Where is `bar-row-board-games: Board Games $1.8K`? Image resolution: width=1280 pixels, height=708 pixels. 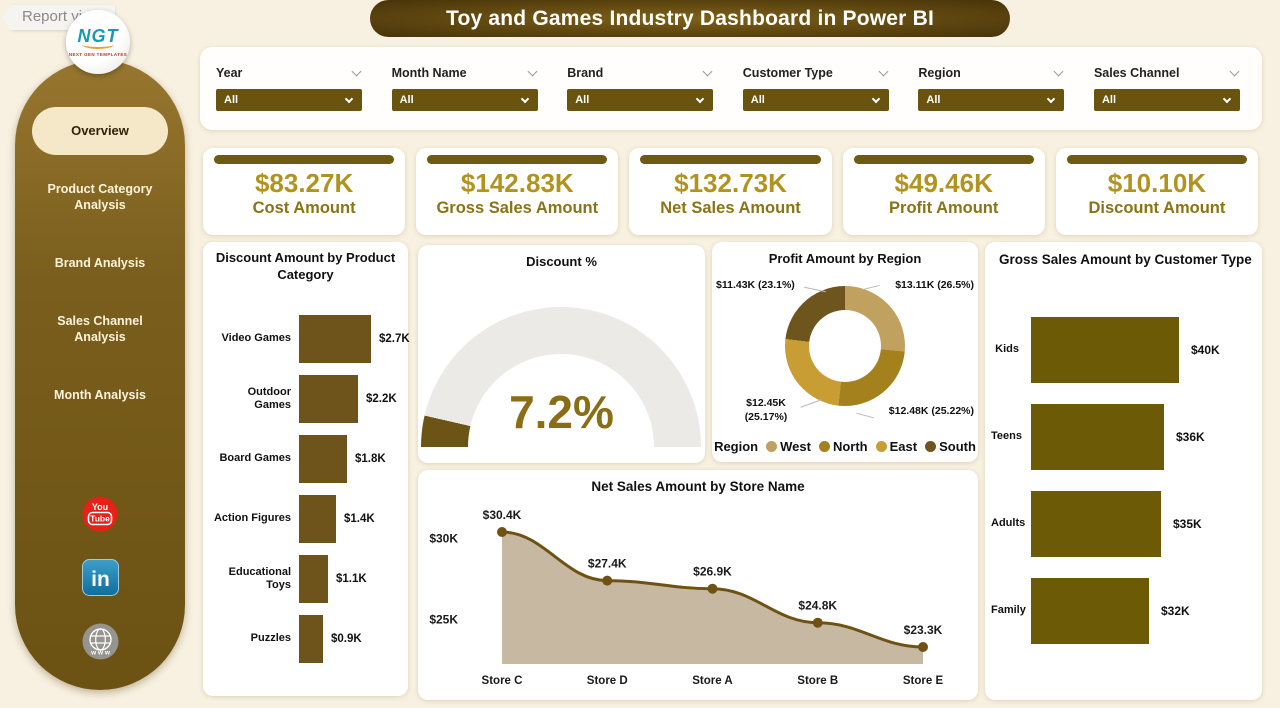 bar-row-board-games: Board Games $1.8K is located at coordinates (310, 459).